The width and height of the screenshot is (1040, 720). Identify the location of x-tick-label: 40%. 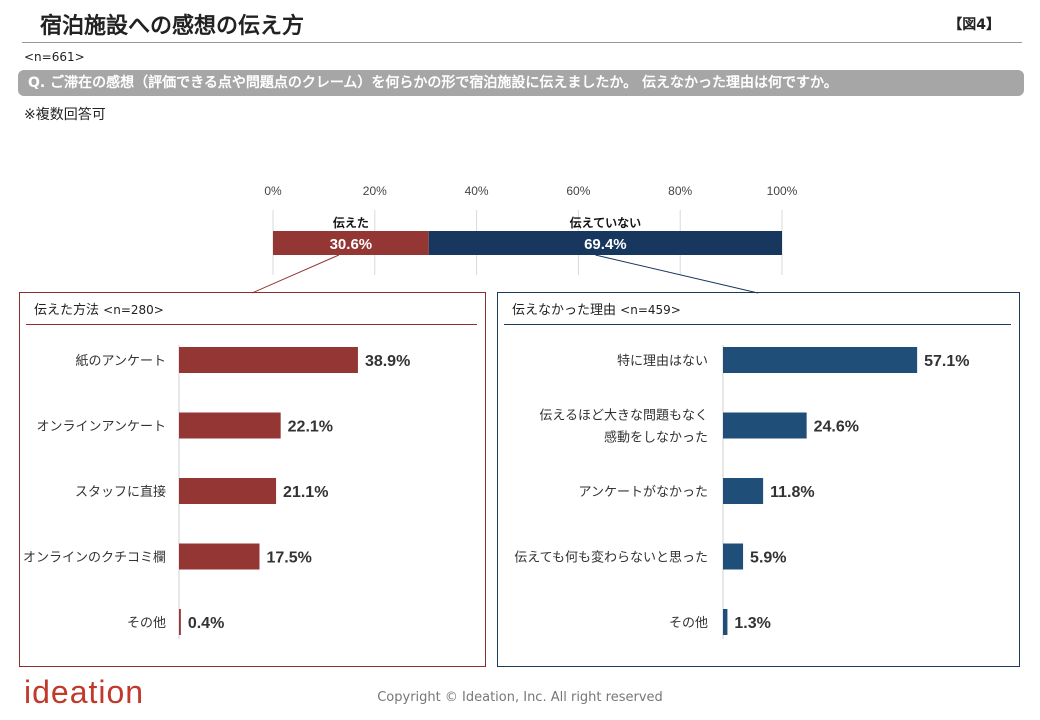
(477, 191).